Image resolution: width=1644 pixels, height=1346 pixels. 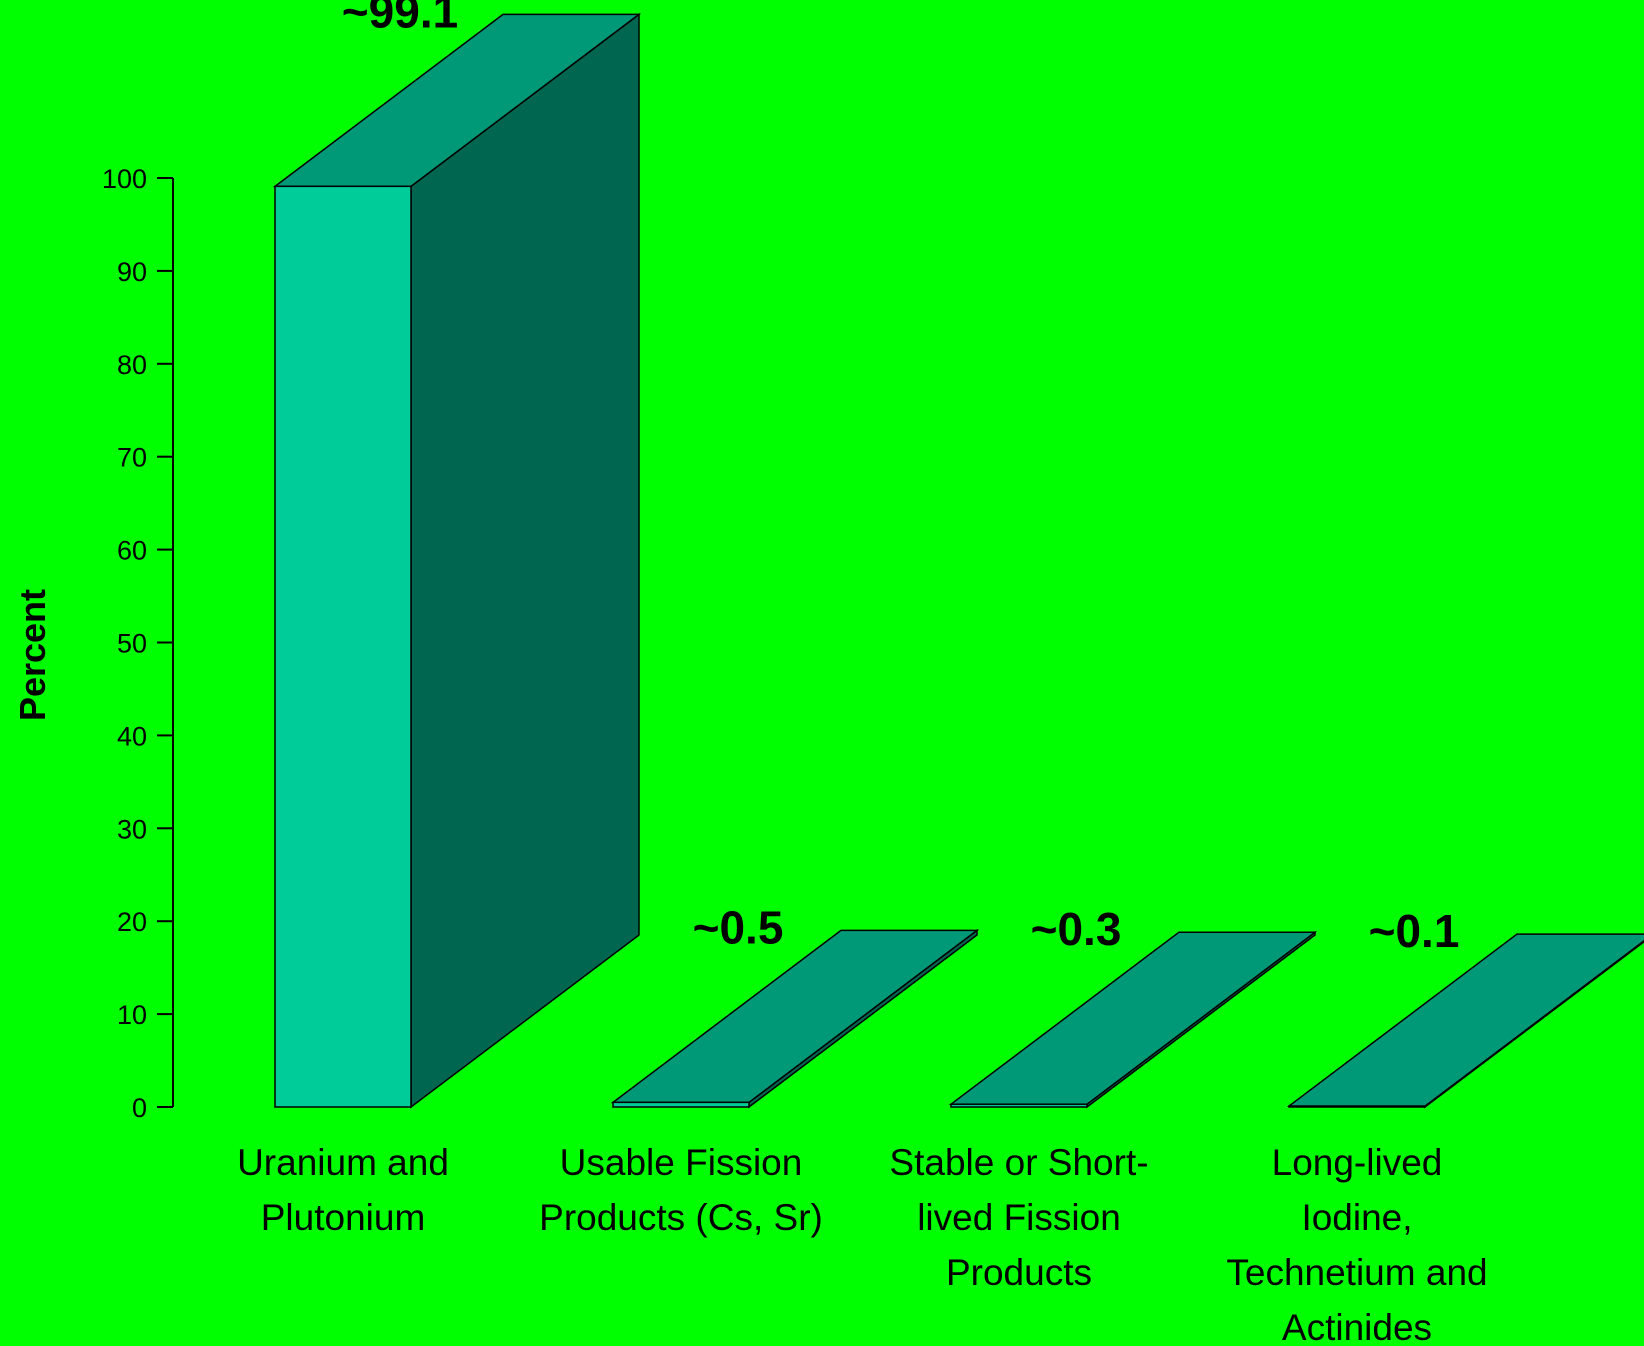 I want to click on category-label-line: Products (Cs, Sr), so click(x=681, y=1217).